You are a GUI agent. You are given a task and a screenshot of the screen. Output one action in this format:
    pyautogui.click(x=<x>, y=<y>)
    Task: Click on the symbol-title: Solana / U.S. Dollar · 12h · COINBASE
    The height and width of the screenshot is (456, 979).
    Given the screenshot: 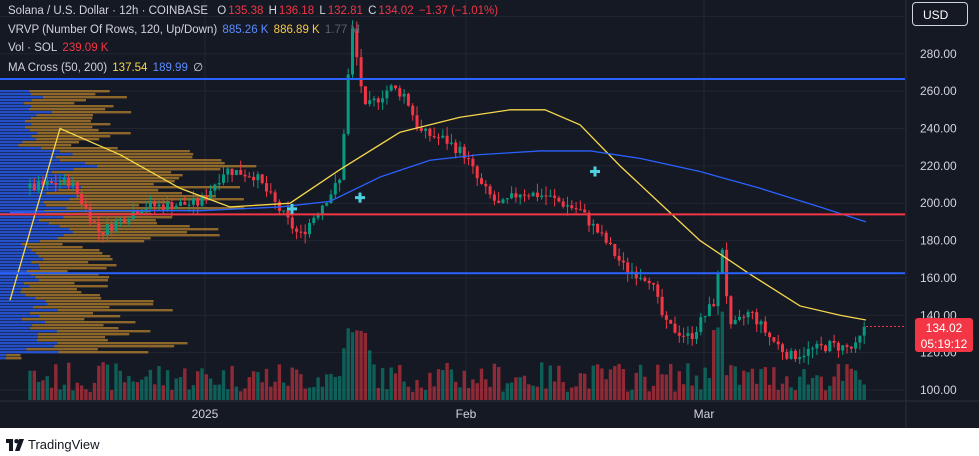 What is the action you would take?
    pyautogui.click(x=108, y=11)
    